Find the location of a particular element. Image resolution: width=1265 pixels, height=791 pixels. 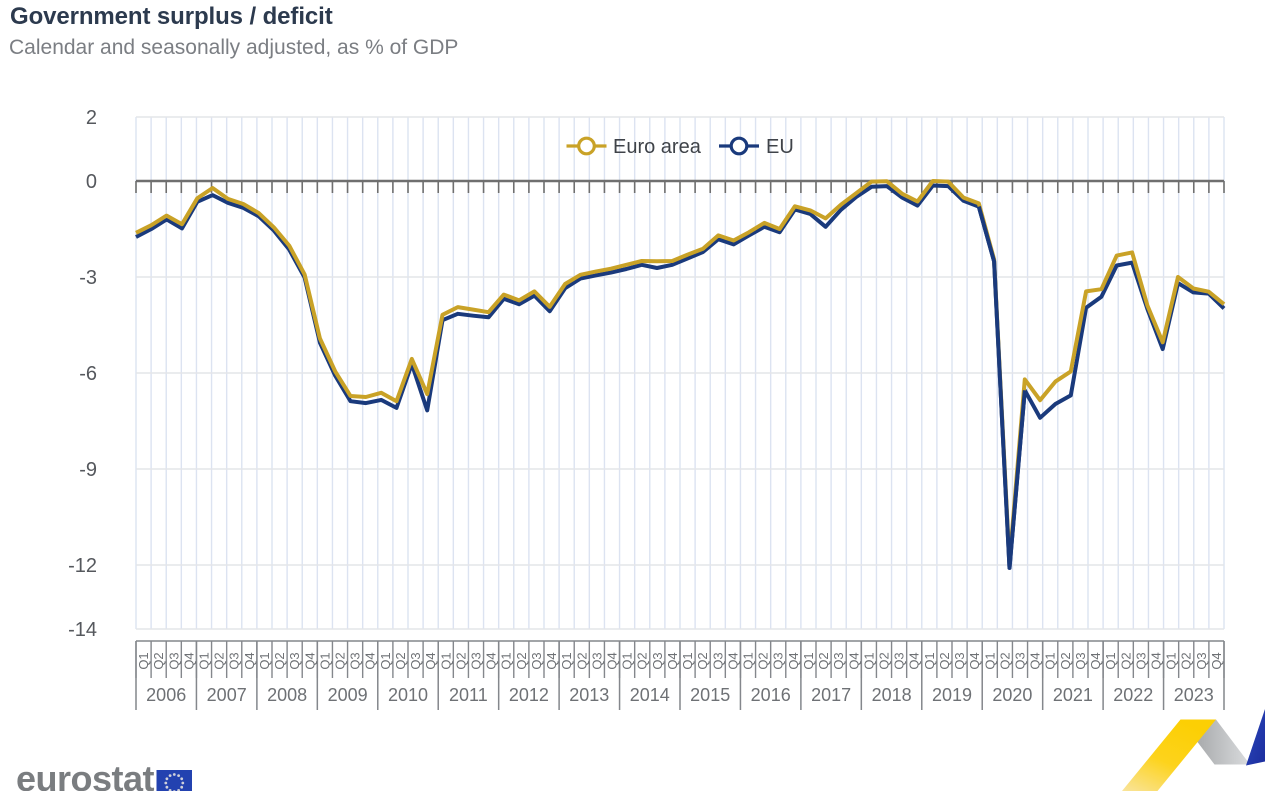

svg-text: 2015 is located at coordinates (710, 695).